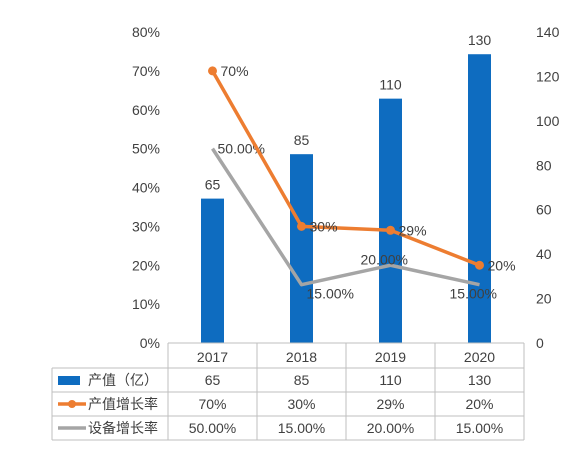 The image size is (567, 457). What do you see at coordinates (212, 428) in the screenshot?
I see `table-cell-value: 50.00%` at bounding box center [212, 428].